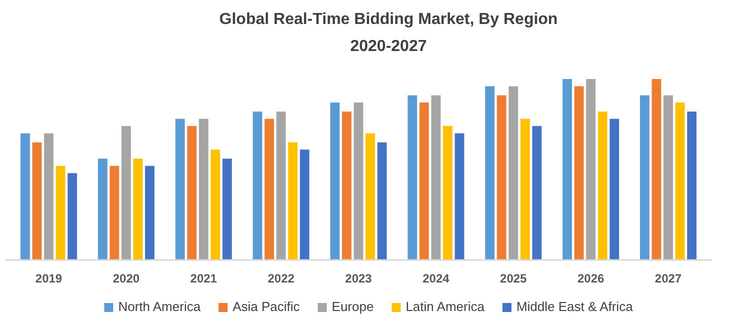  Describe the element at coordinates (126, 279) in the screenshot. I see `x-tick-label: 2020` at that location.